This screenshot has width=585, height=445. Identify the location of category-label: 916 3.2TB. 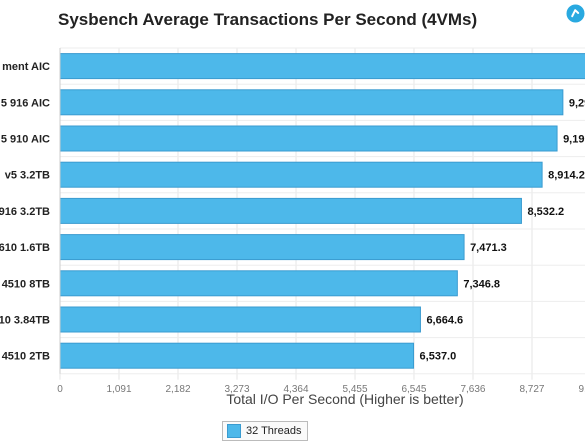
(25, 212).